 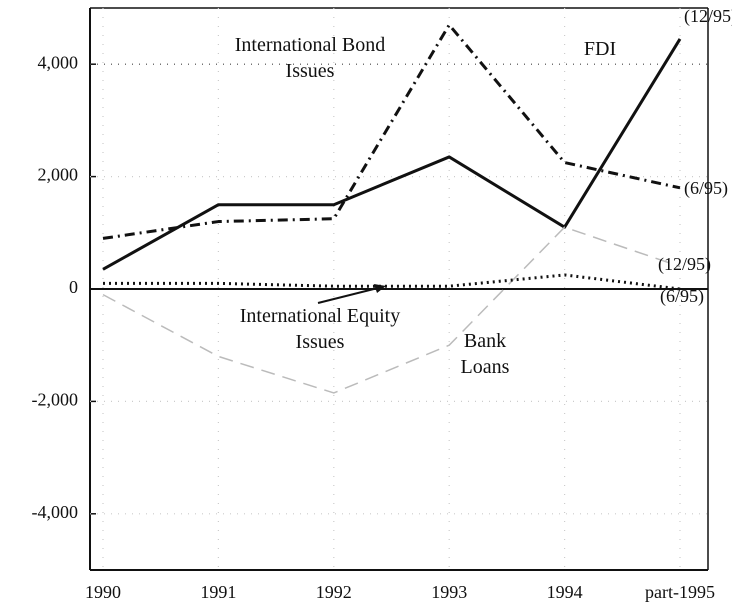 I want to click on y-tick-label: 0, so click(x=73, y=287).